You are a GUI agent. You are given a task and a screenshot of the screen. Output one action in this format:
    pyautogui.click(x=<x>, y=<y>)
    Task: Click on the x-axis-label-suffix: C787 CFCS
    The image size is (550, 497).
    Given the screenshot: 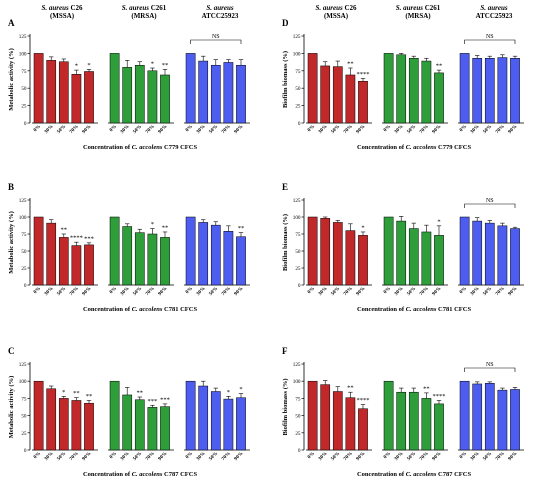 What is the action you would take?
    pyautogui.click(x=179, y=474)
    